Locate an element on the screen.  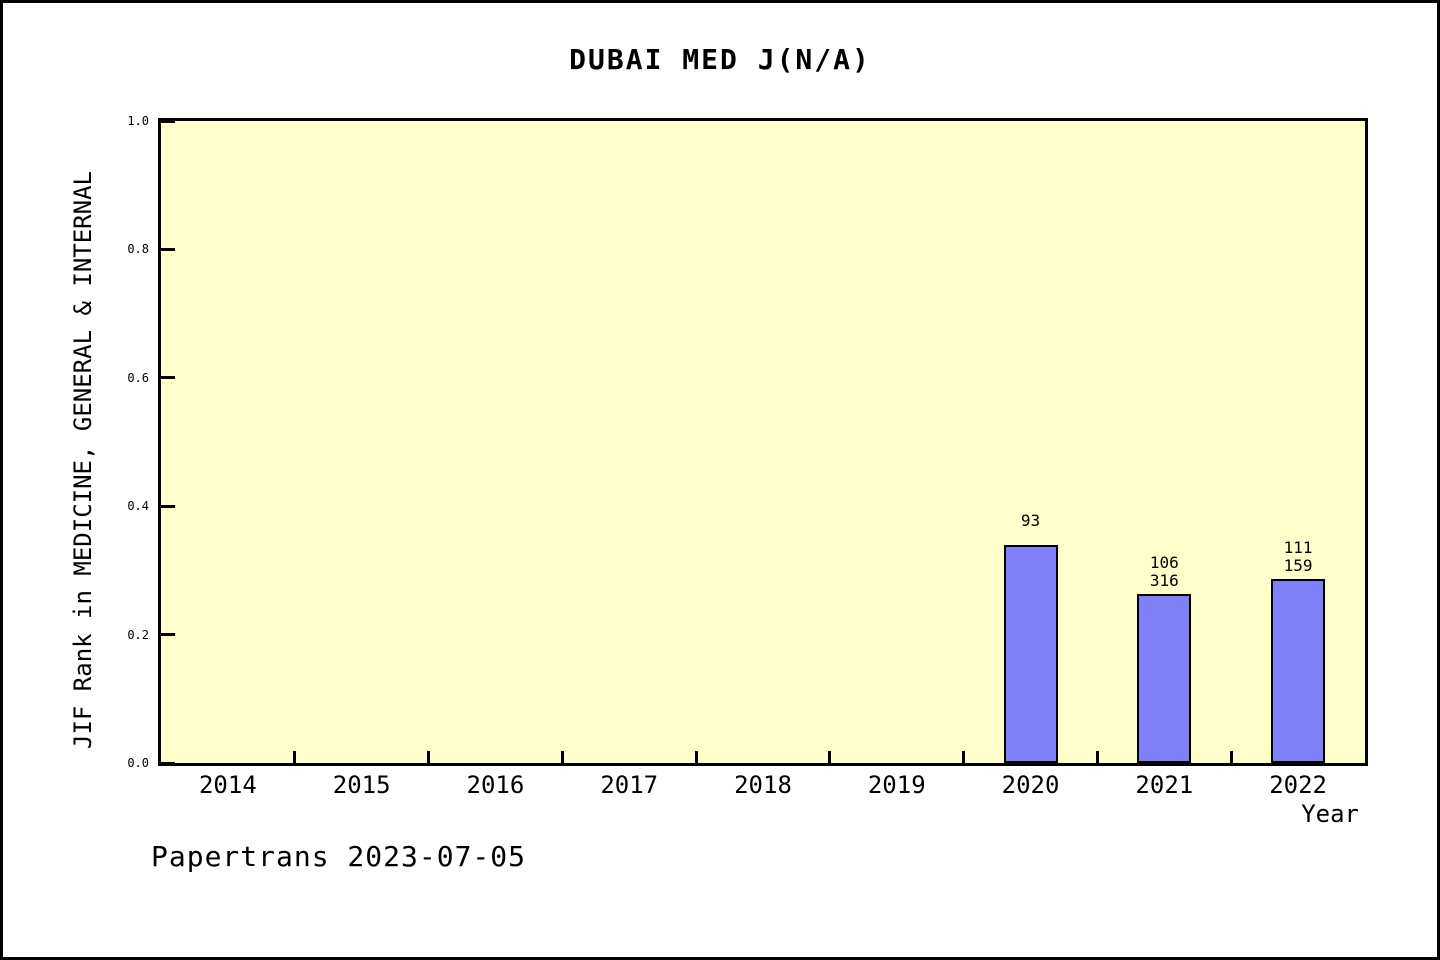
y-tick-label: 0.0 is located at coordinates (138, 763).